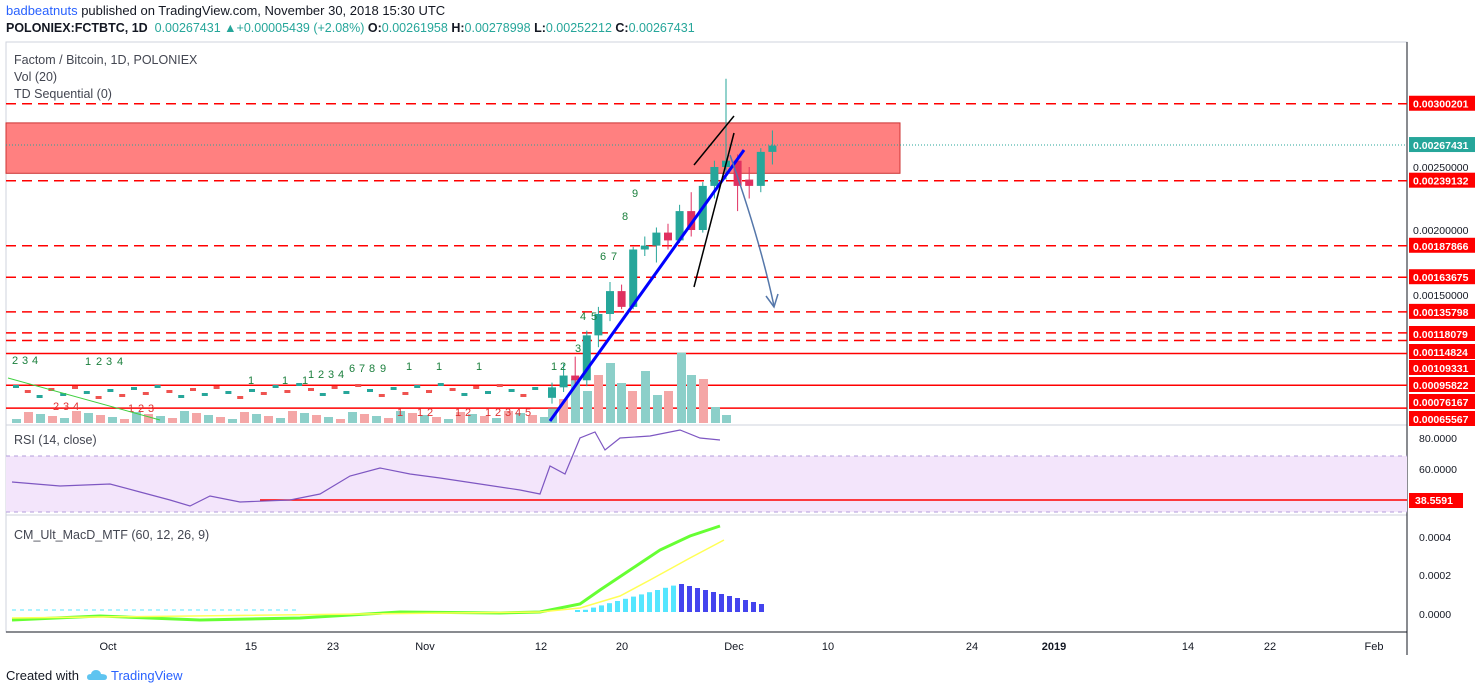  I want to click on x-tick-label: Feb, so click(1374, 647).